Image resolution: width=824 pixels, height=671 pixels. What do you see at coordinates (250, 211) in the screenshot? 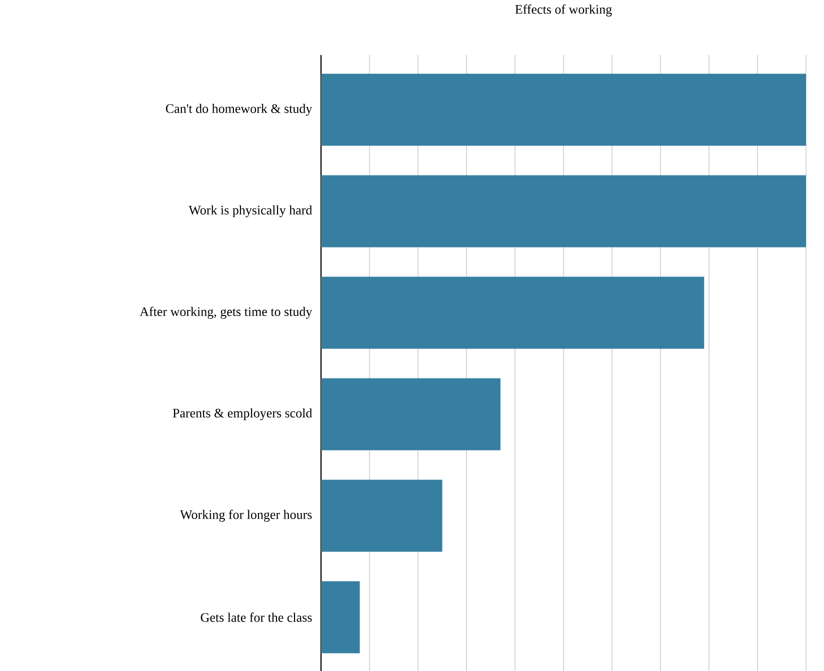
I see `y-tick-label: Work is physically hard` at bounding box center [250, 211].